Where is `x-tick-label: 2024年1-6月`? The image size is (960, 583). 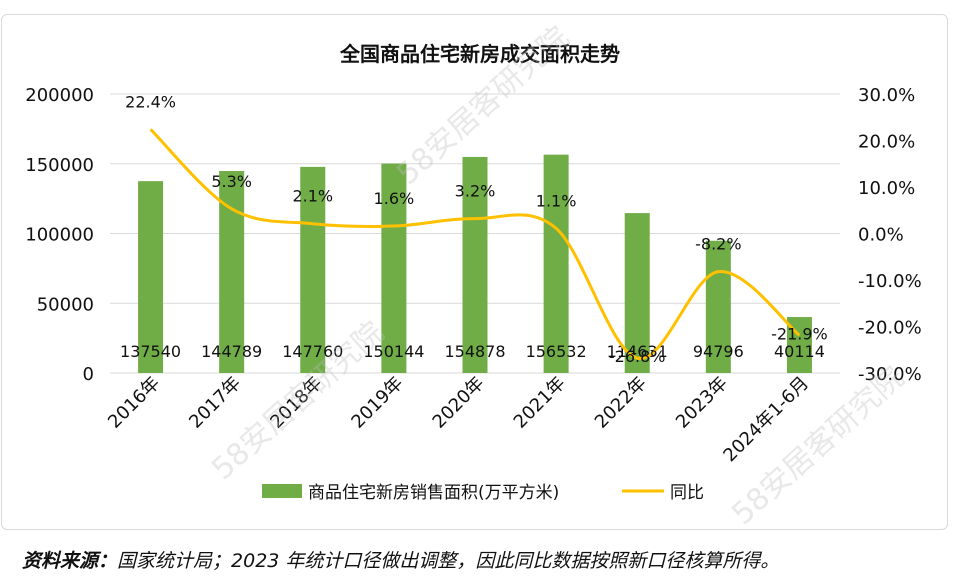 x-tick-label: 2024年1-6月 is located at coordinates (765, 419).